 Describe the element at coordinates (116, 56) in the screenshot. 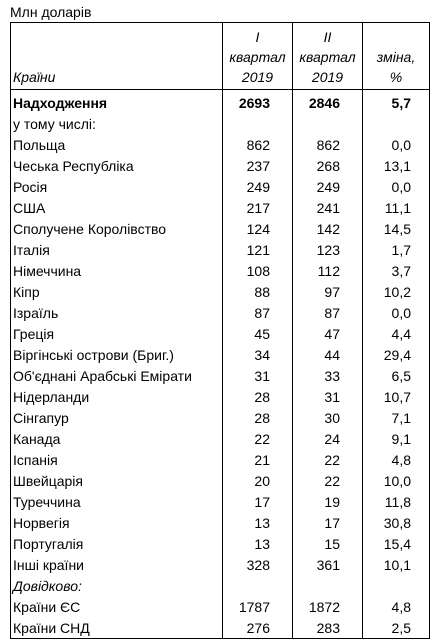

I see `header-country: Країни` at that location.